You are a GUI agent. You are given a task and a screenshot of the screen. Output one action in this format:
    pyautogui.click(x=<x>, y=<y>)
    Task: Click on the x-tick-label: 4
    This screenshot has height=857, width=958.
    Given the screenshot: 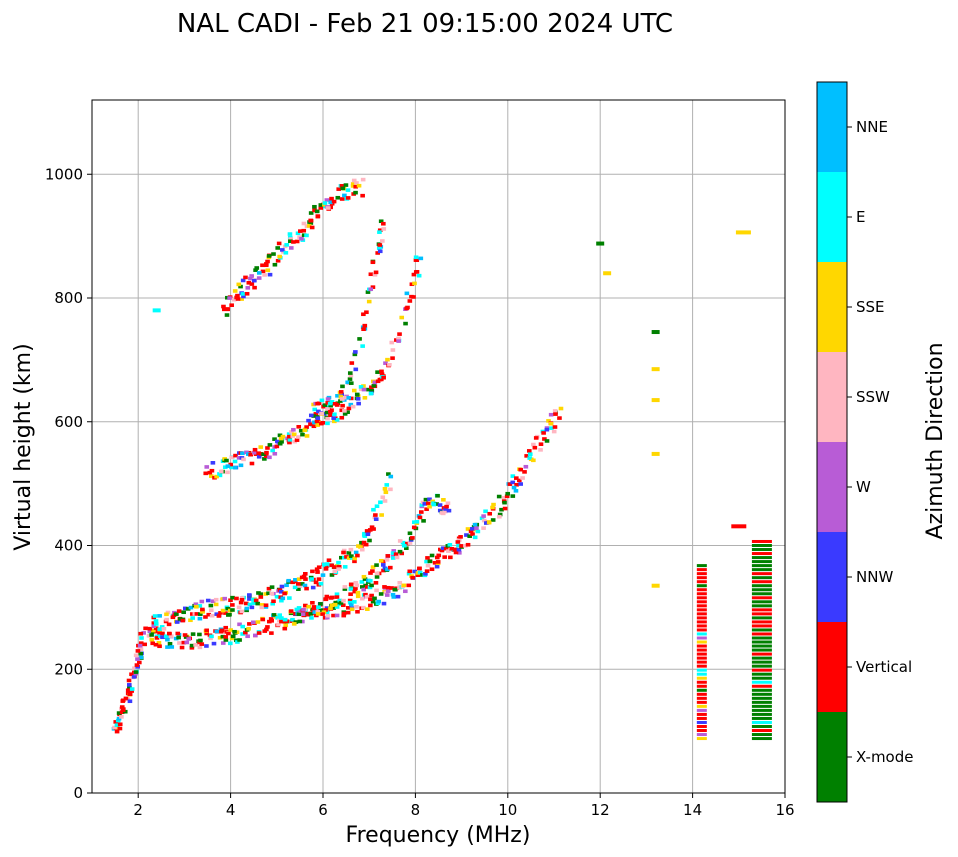 What is the action you would take?
    pyautogui.click(x=231, y=810)
    